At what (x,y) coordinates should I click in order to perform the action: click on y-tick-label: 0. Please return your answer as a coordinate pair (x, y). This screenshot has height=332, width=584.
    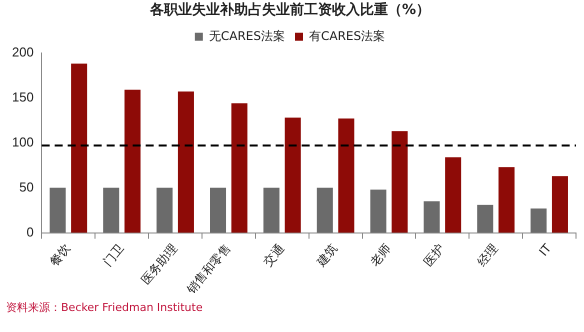
    Looking at the image, I should click on (30, 232).